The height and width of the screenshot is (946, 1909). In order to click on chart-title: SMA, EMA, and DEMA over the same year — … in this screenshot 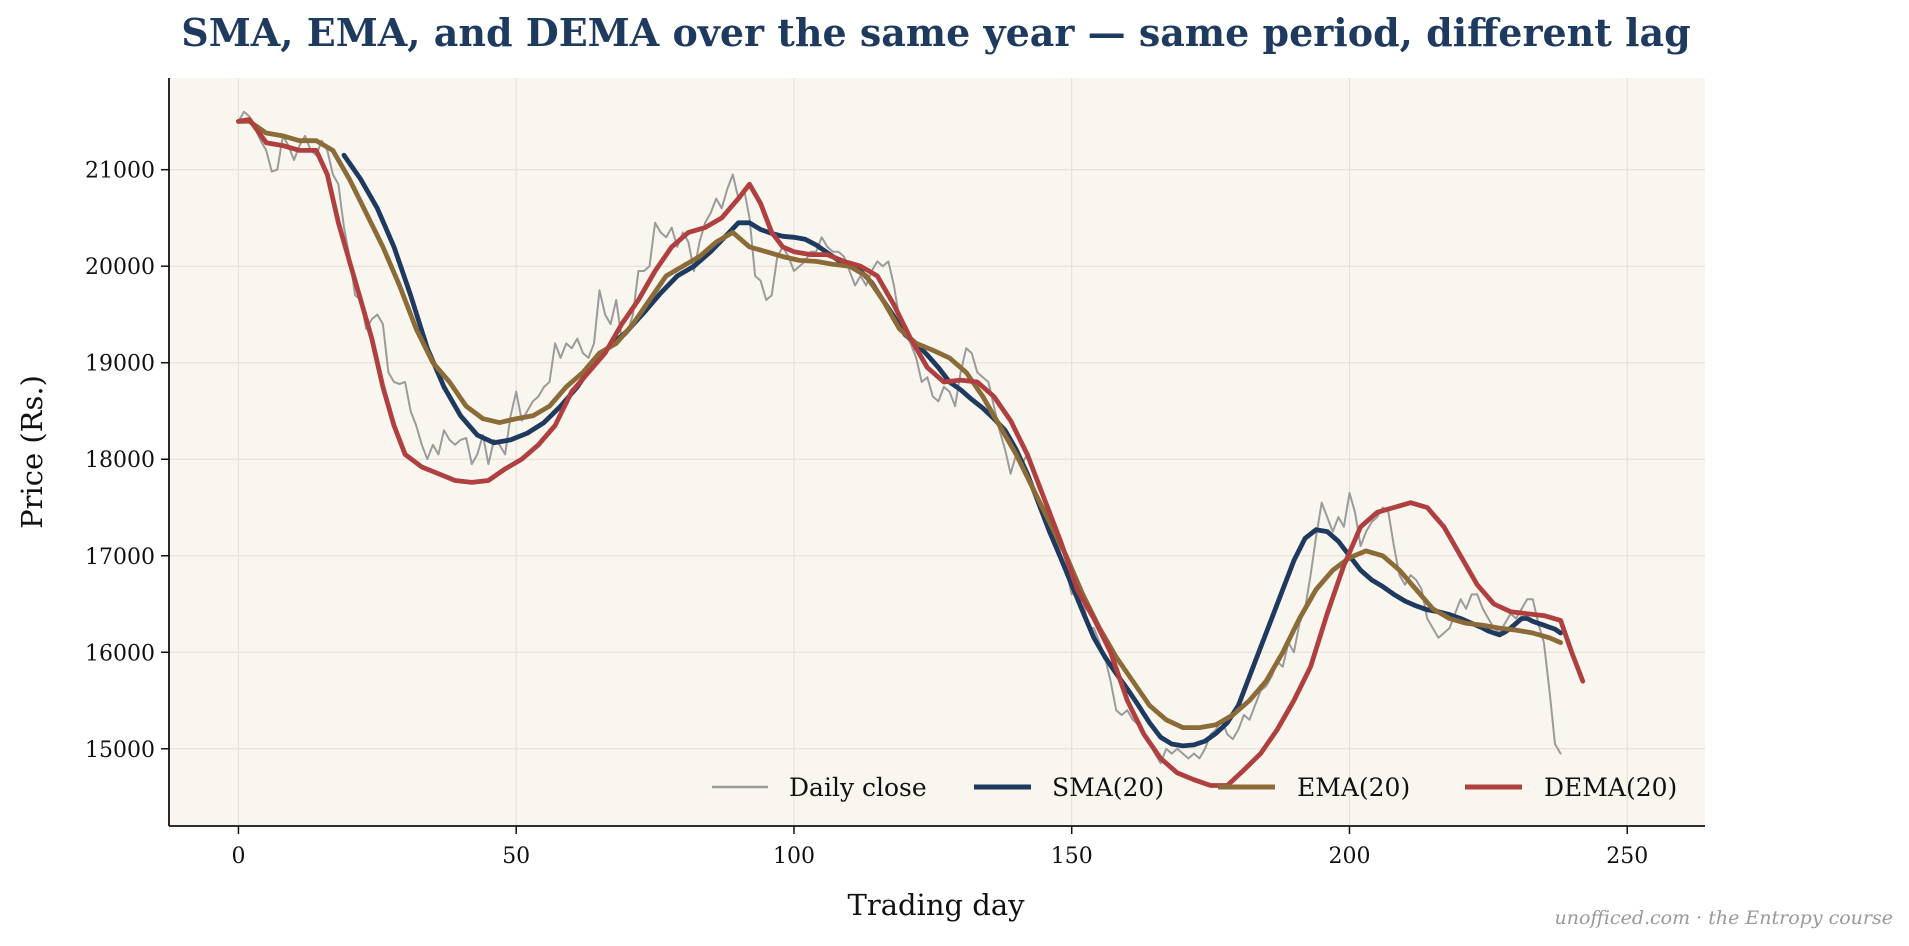, I will do `click(935, 32)`.